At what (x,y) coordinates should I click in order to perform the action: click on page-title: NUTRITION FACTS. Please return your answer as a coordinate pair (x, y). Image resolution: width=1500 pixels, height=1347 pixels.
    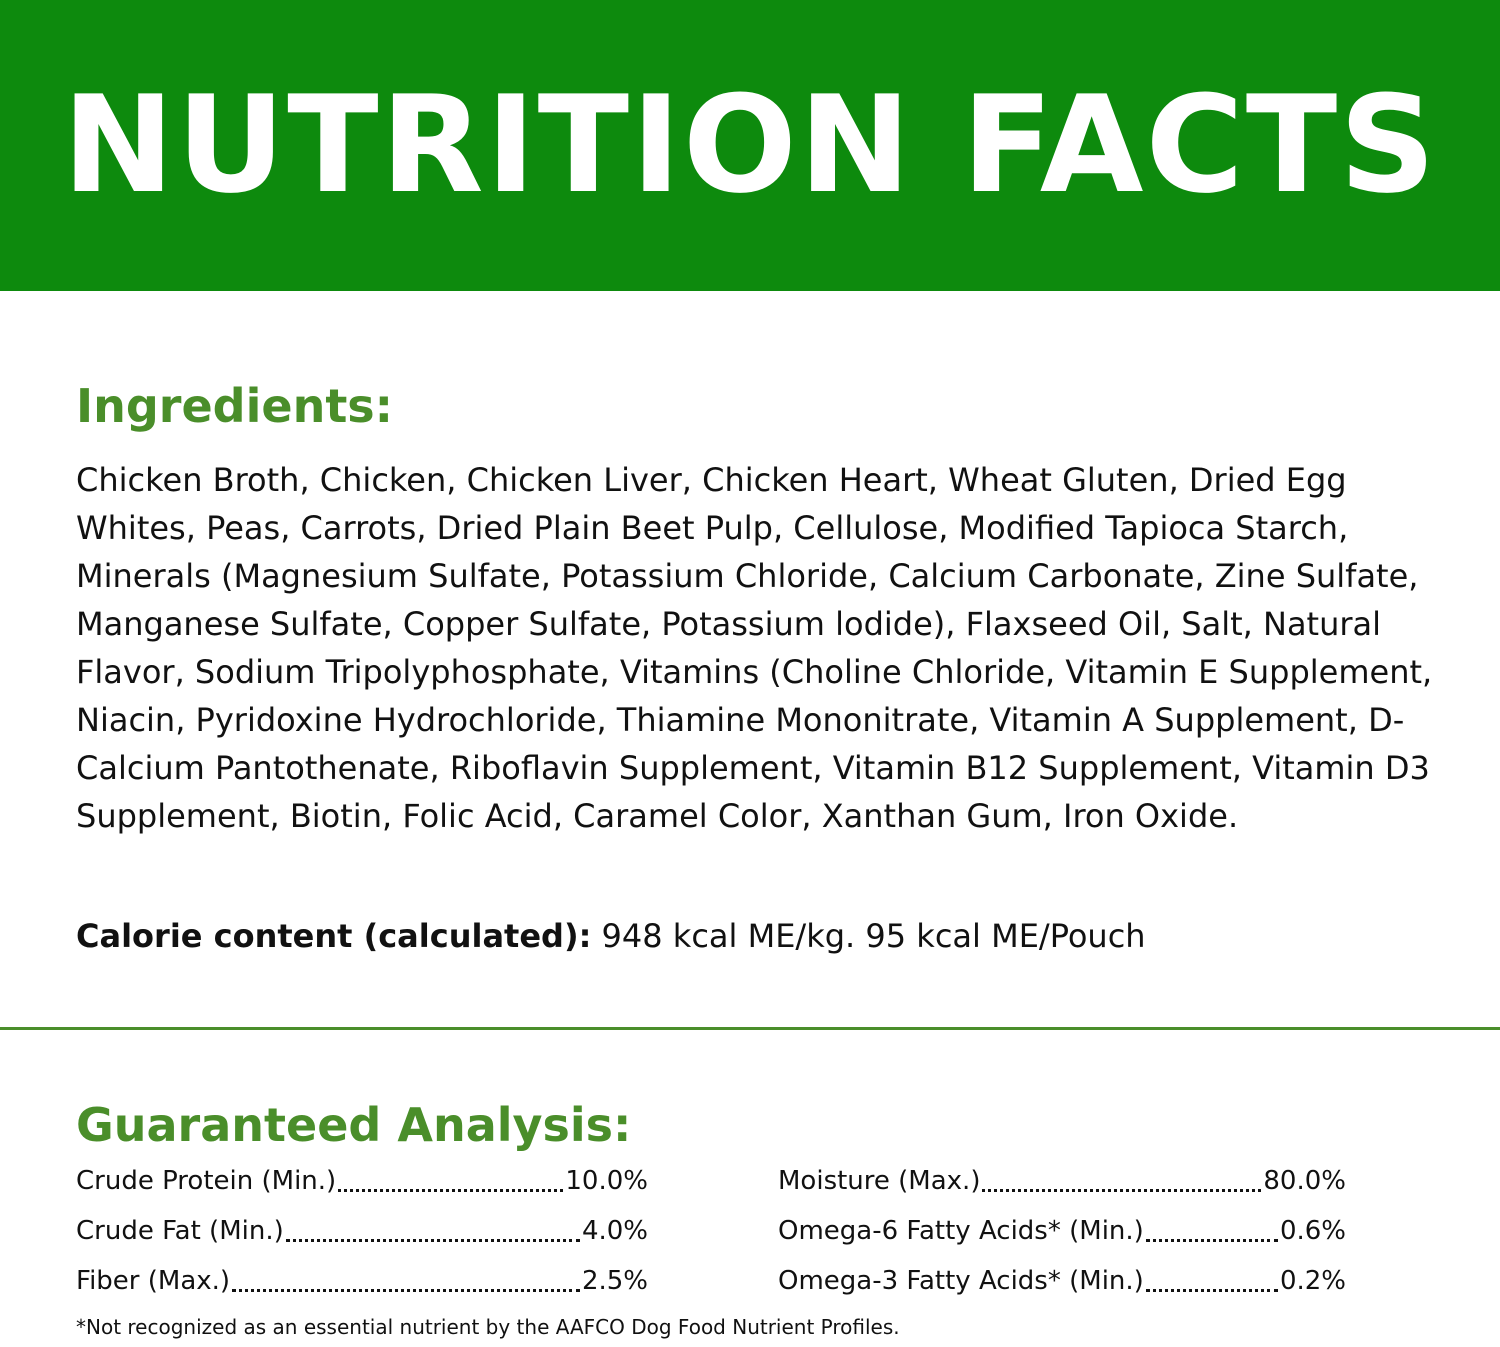
    Looking at the image, I should click on (750, 145).